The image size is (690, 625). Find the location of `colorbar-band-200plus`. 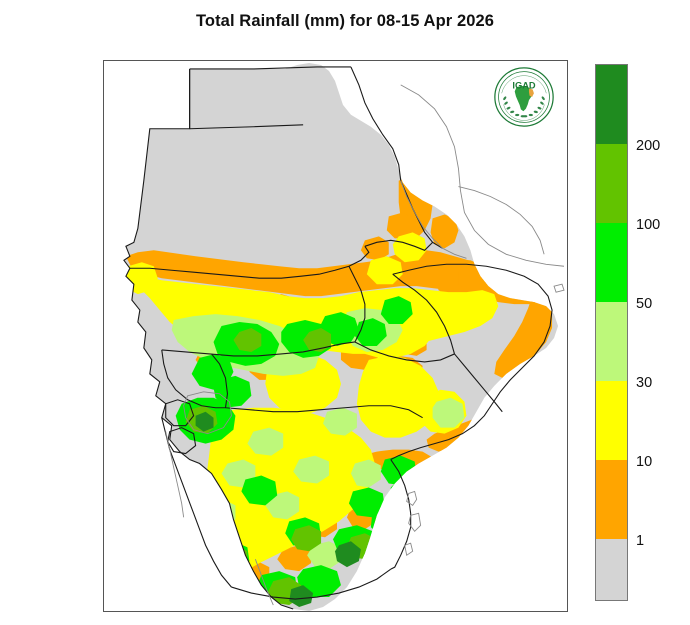

colorbar-band-200plus is located at coordinates (611, 104).